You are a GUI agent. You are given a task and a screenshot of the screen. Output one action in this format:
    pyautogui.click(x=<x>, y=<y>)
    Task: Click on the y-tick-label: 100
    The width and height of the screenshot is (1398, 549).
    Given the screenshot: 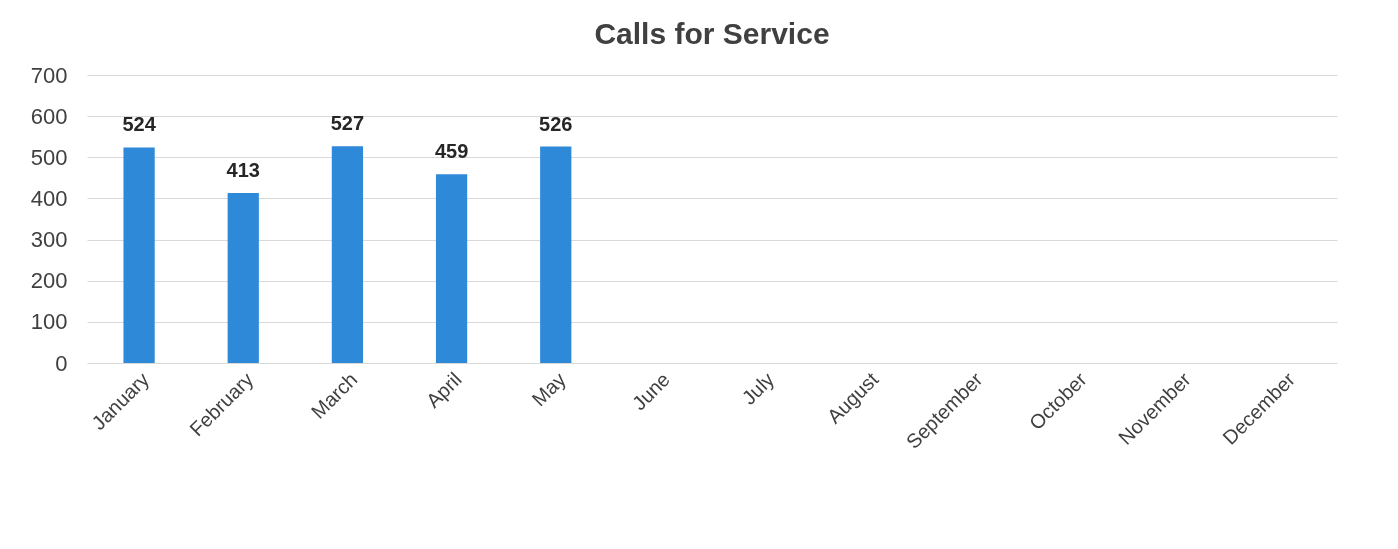 What is the action you would take?
    pyautogui.click(x=49, y=322)
    